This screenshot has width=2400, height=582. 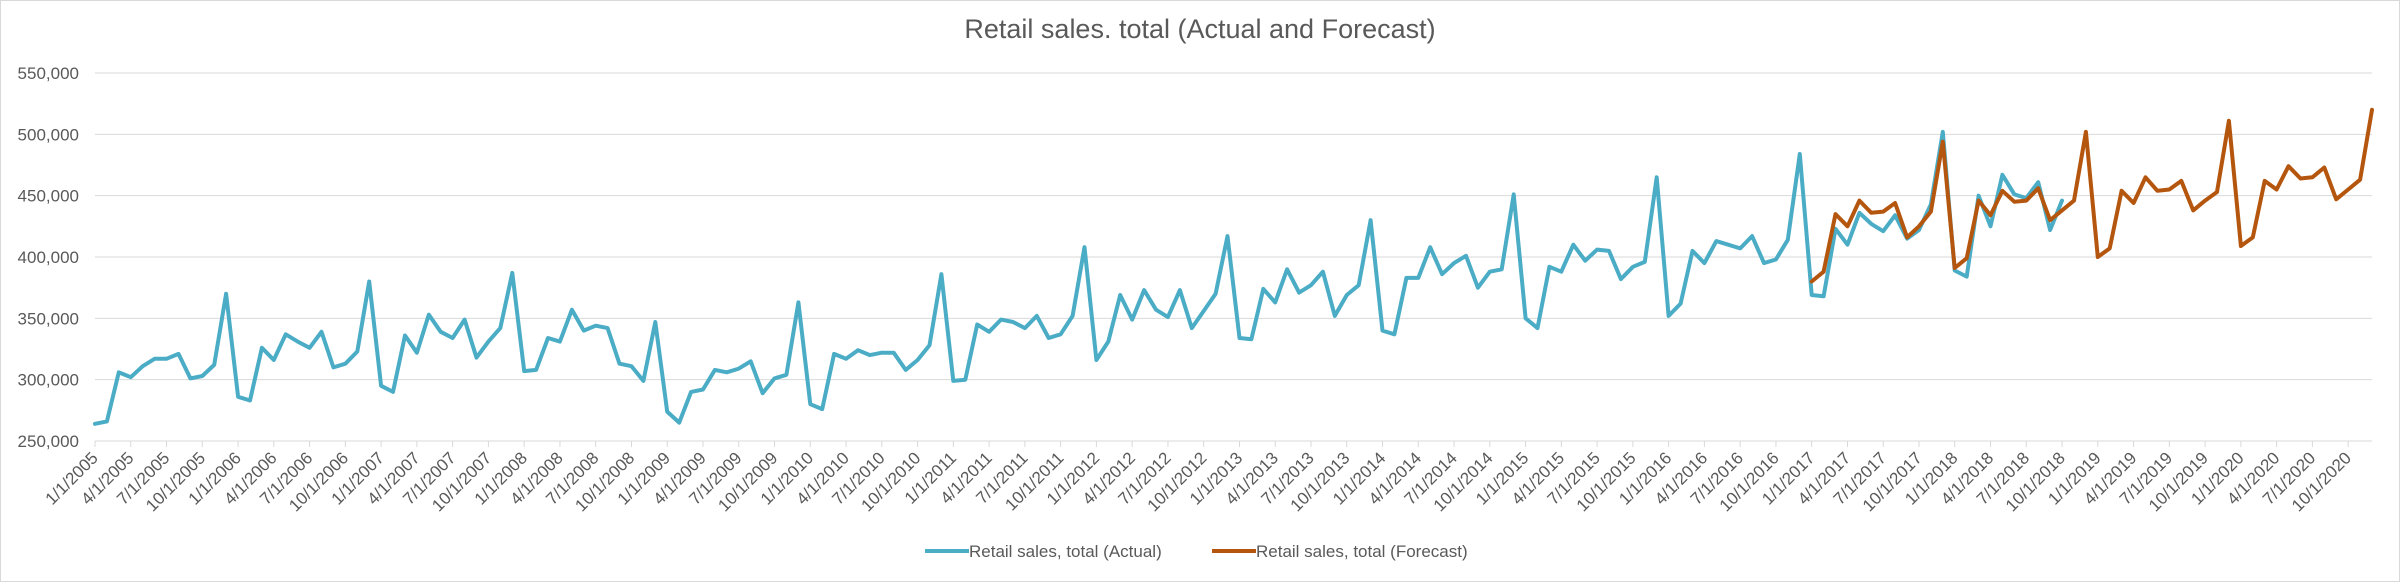 What do you see at coordinates (2091, 195) in the screenshot?
I see `forecast-series-line` at bounding box center [2091, 195].